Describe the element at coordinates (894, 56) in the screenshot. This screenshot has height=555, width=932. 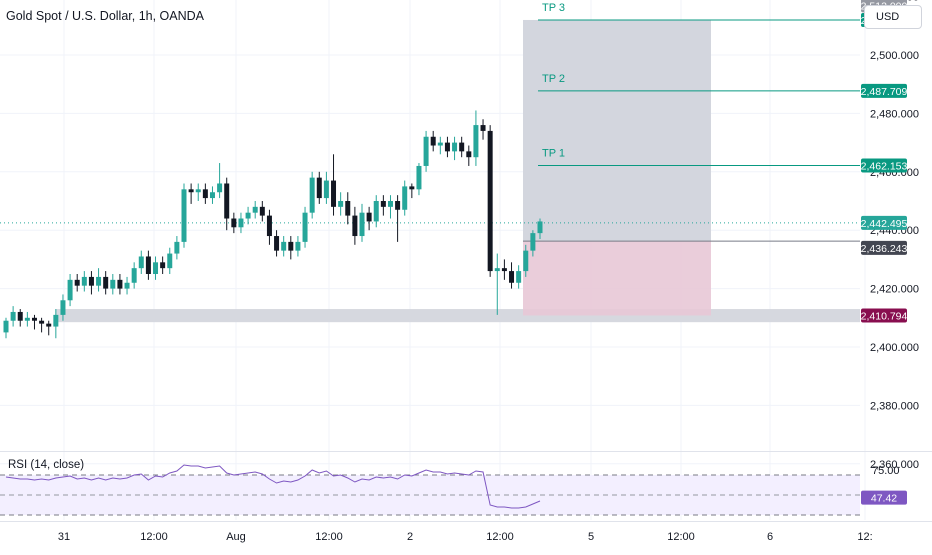
I see `price-tick-label: 2,500.000` at that location.